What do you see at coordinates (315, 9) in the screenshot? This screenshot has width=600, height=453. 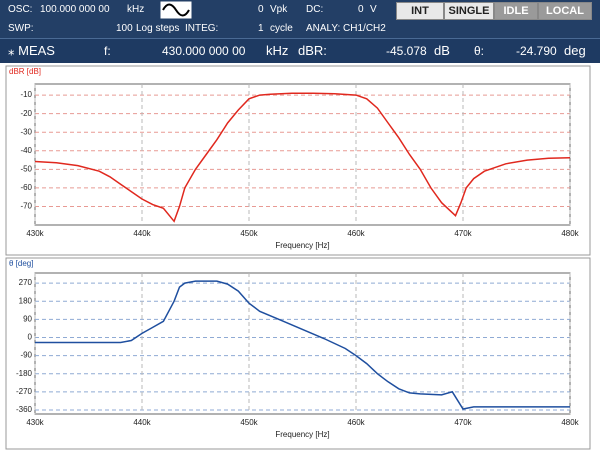 I see `label: DC:` at bounding box center [315, 9].